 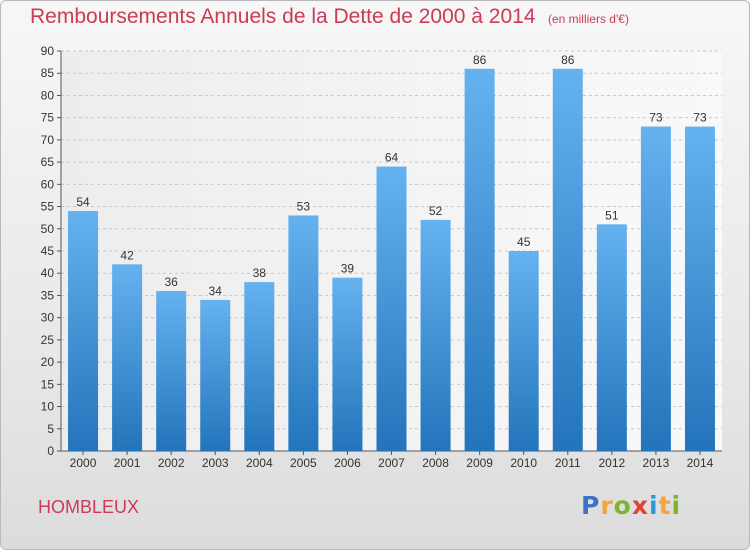 What do you see at coordinates (348, 269) in the screenshot?
I see `value-label: 39` at bounding box center [348, 269].